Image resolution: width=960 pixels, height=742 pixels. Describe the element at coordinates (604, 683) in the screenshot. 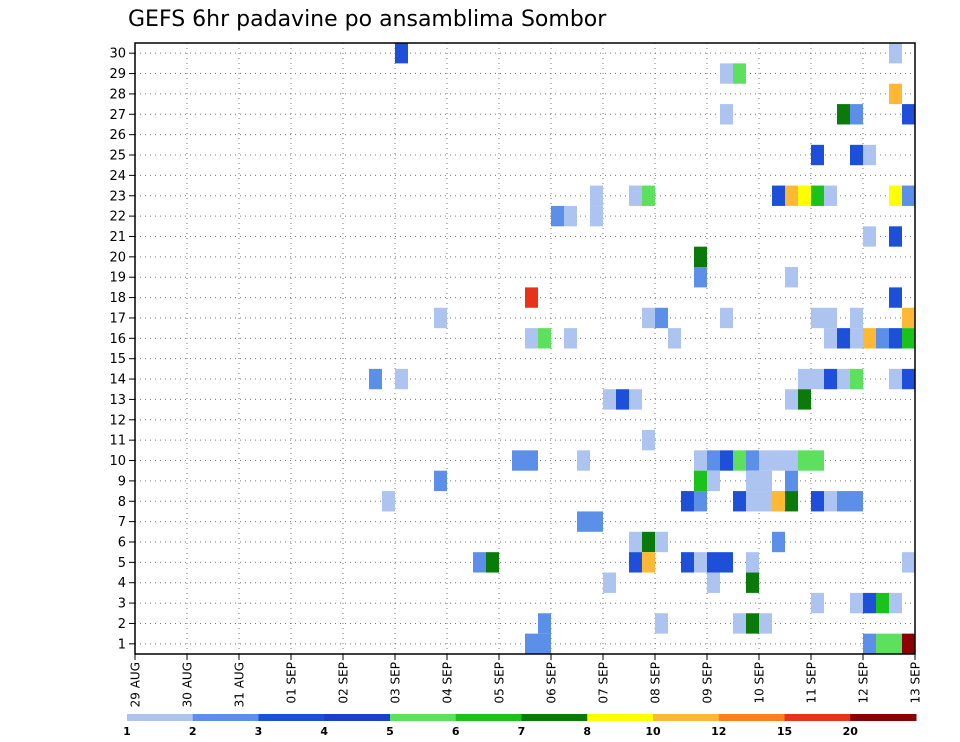

I see `x-tick-label: 07 SEP` at that location.